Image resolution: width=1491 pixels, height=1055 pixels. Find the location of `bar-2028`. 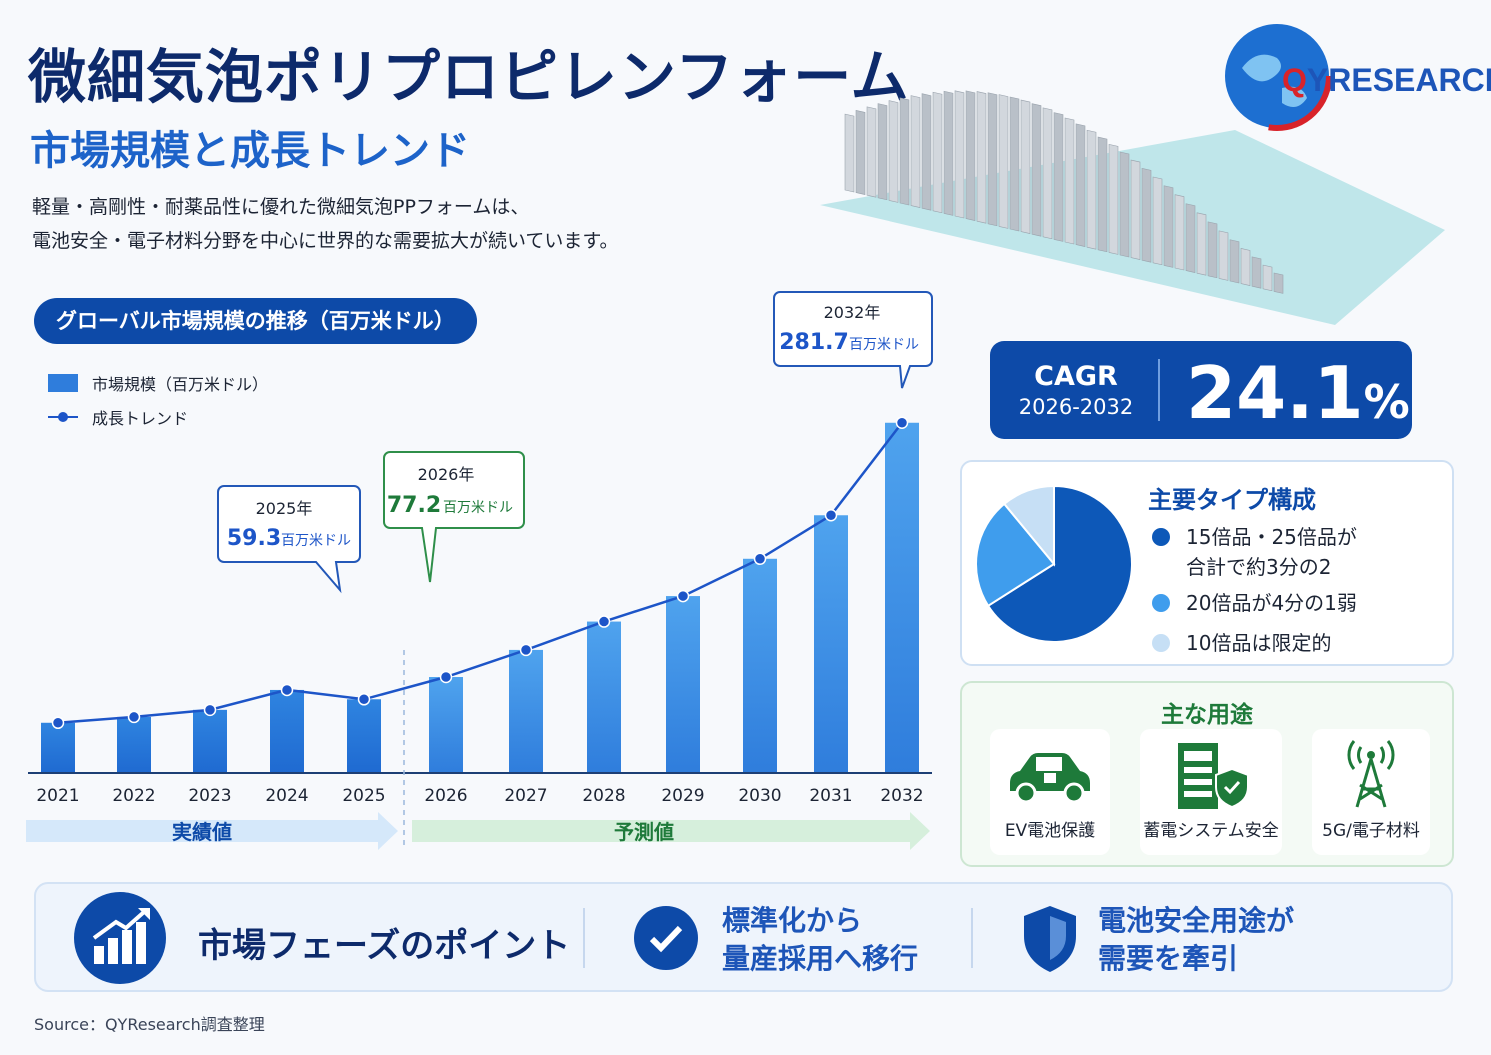

bar-2028 is located at coordinates (604, 697).